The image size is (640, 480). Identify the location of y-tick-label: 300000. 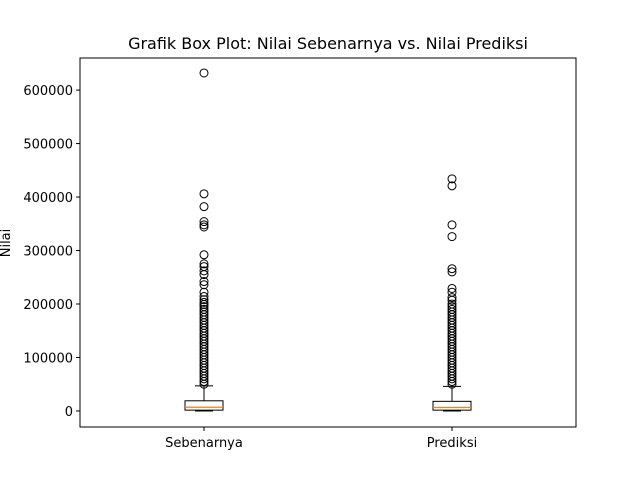
(48, 252).